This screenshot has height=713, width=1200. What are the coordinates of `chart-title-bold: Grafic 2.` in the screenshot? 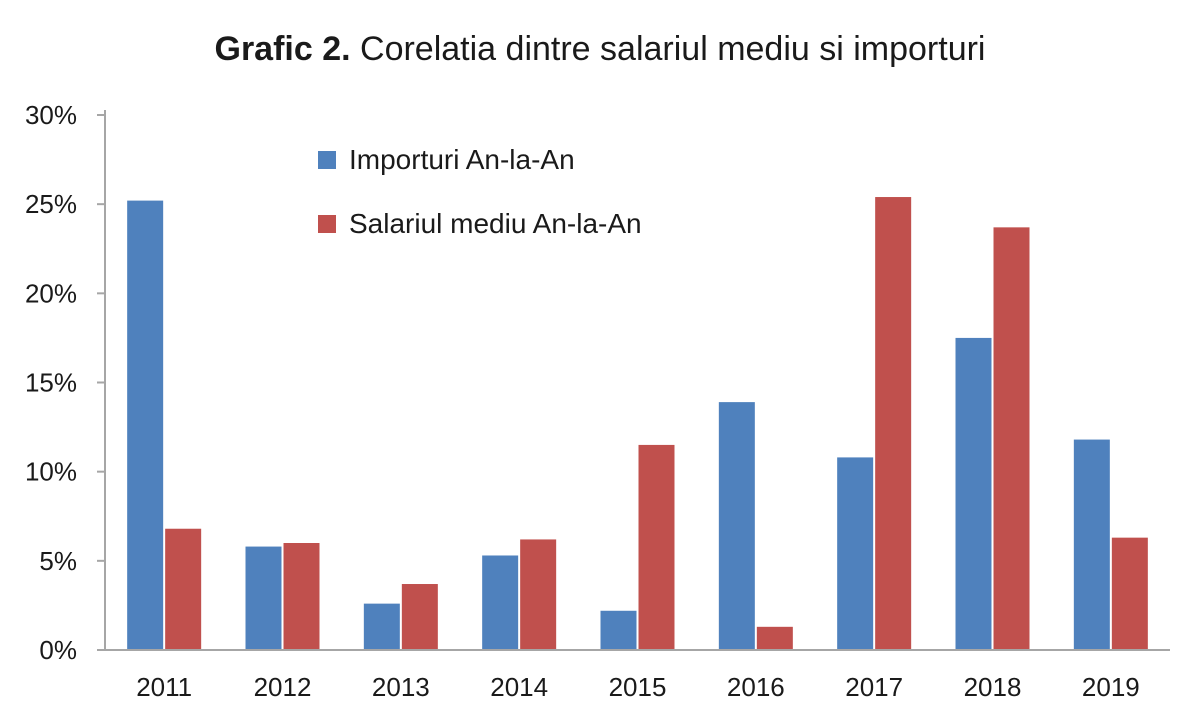 It's located at (283, 49).